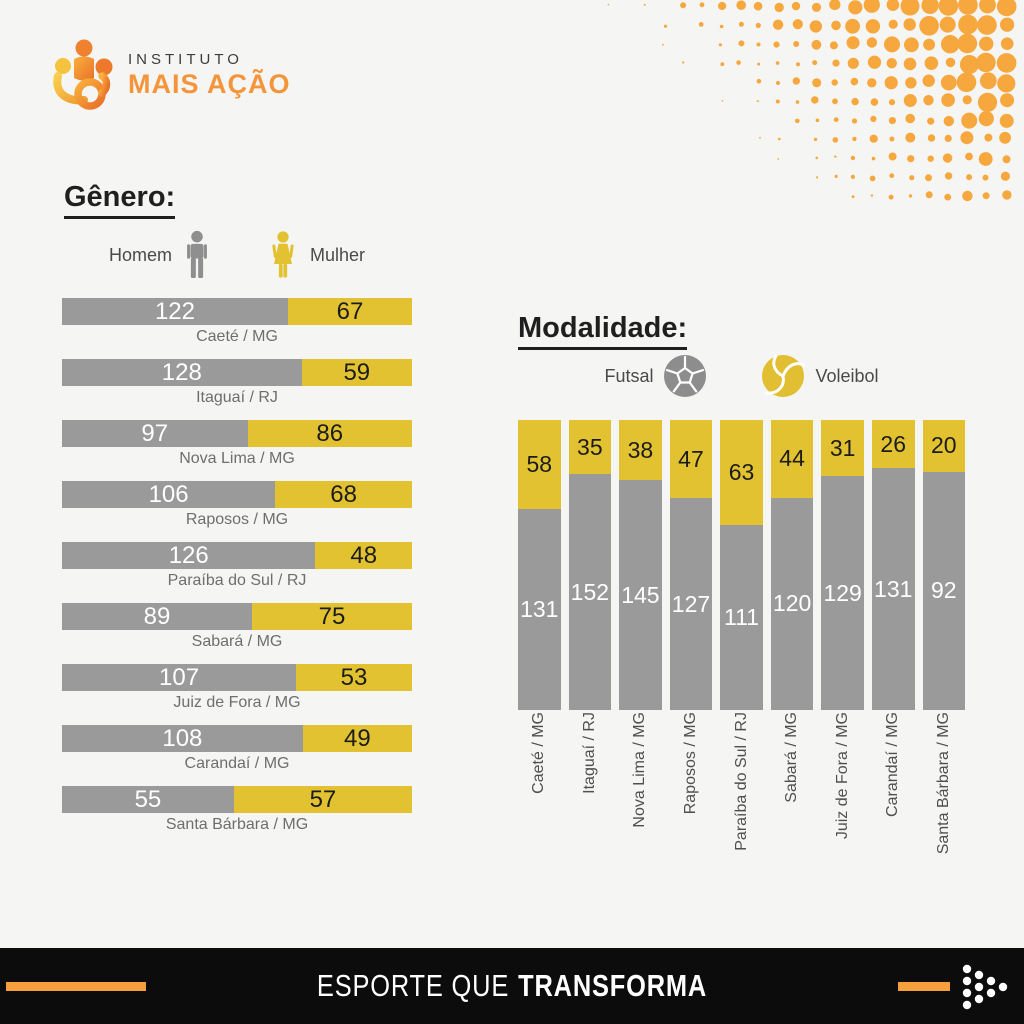  I want to click on modality-voleibol-value: 58, so click(539, 464).